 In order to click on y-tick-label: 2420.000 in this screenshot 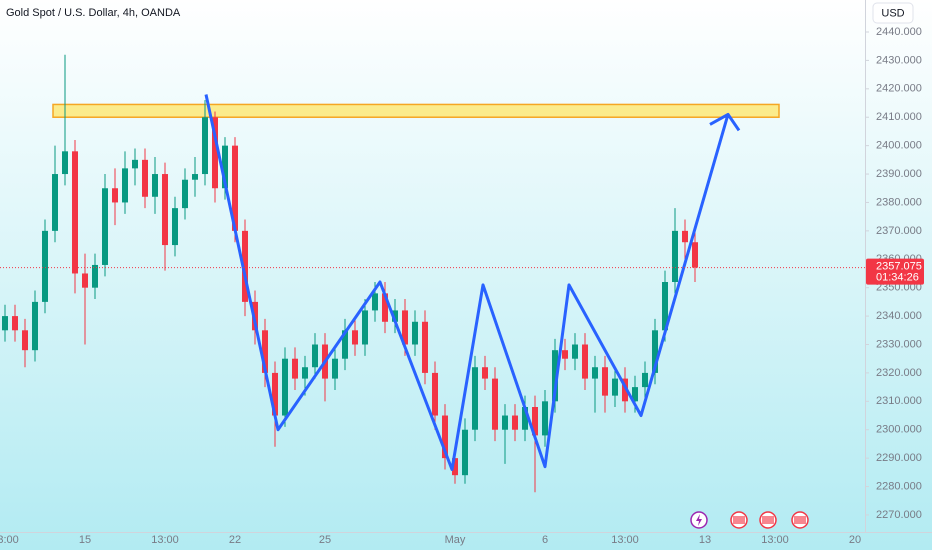, I will do `click(899, 89)`.